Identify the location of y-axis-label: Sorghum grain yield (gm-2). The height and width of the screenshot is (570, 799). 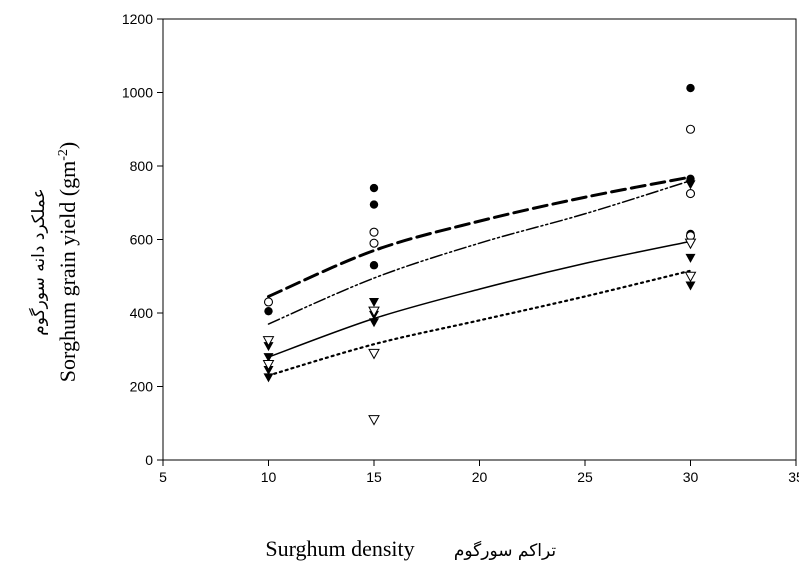
(67, 262).